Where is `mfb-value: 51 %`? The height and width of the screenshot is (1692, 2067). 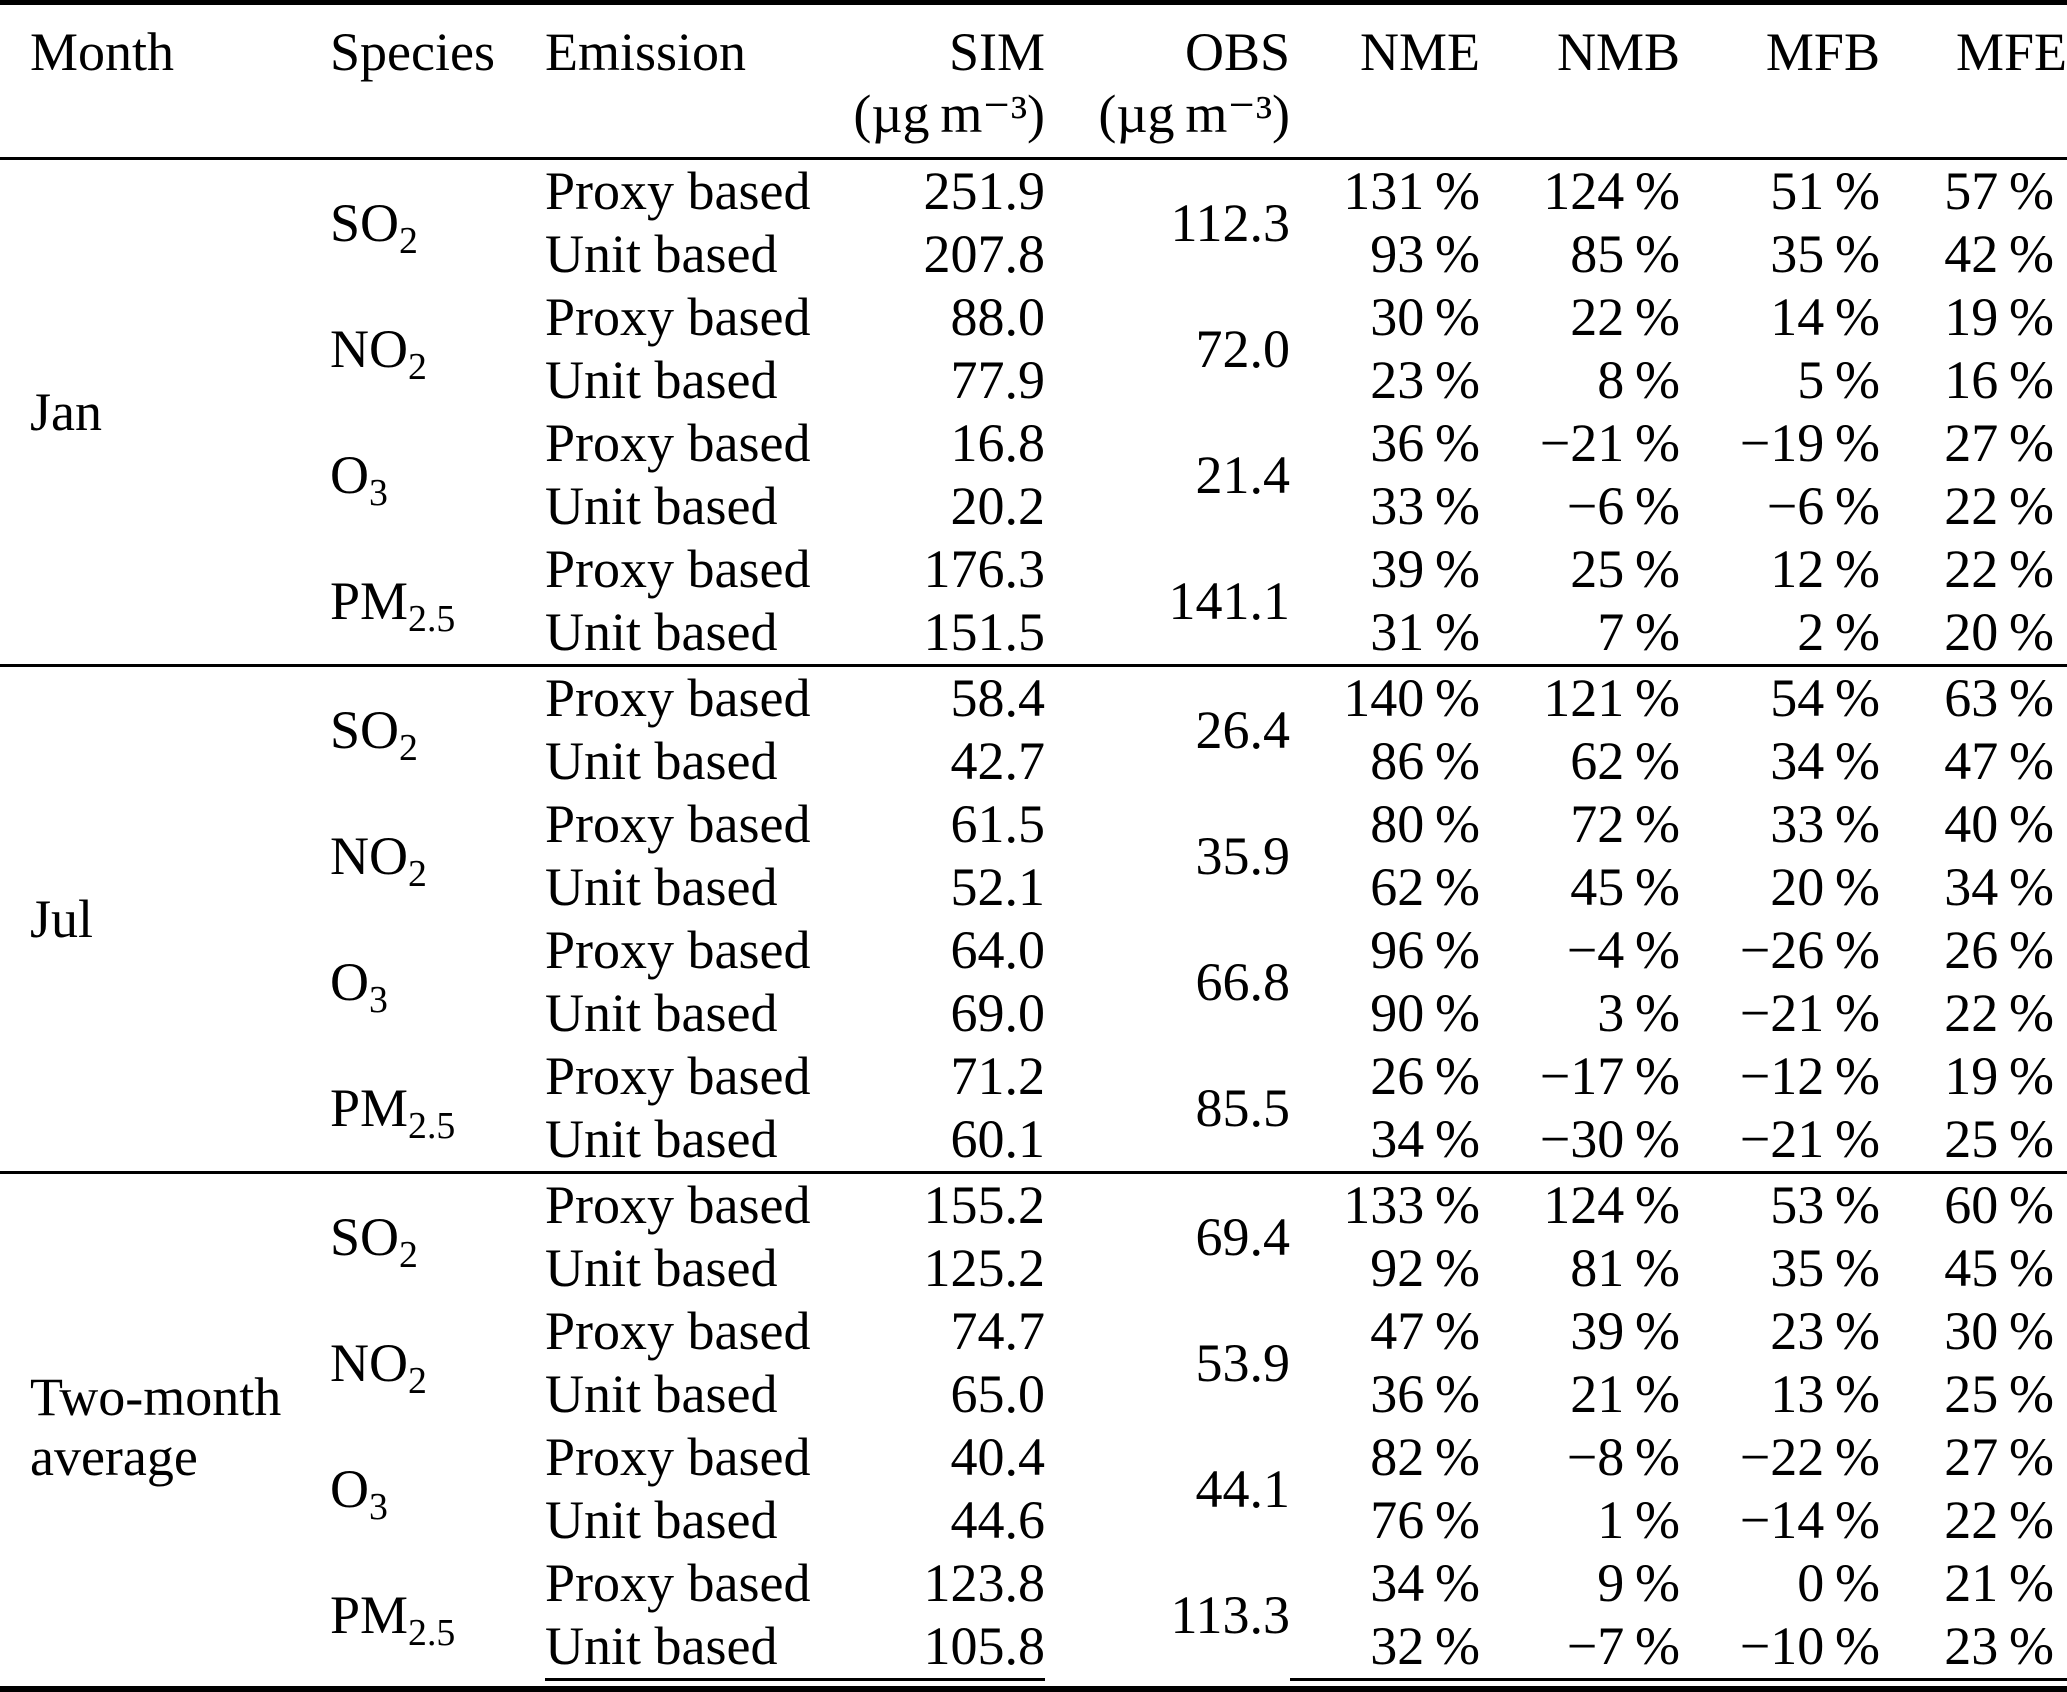
mfb-value: 51 % is located at coordinates (1825, 191).